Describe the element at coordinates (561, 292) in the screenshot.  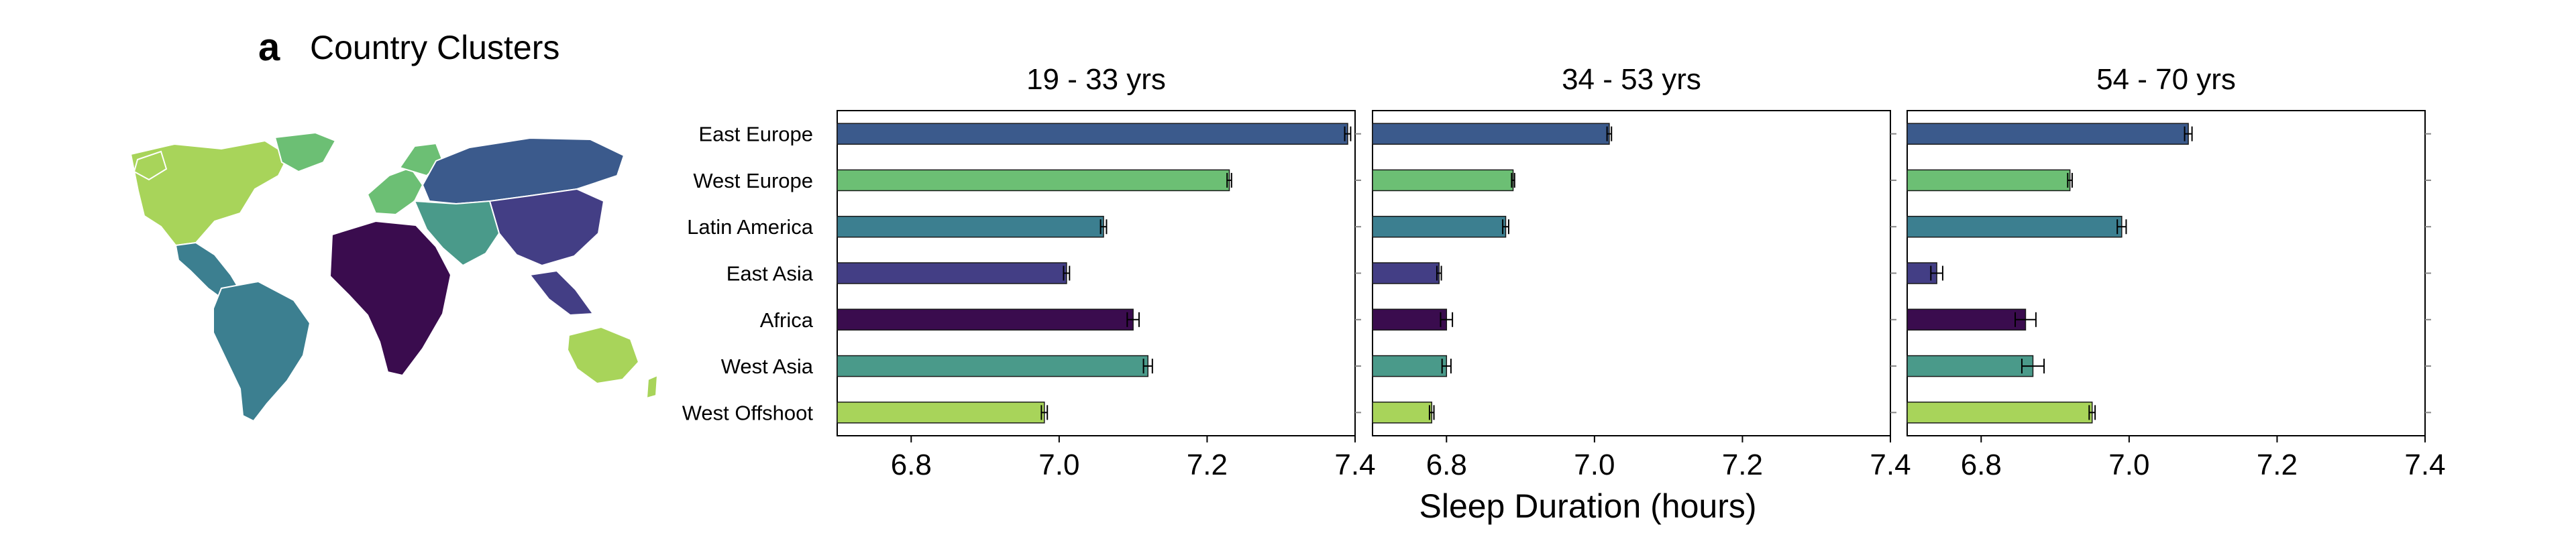
I see `map-southeast-asia` at that location.